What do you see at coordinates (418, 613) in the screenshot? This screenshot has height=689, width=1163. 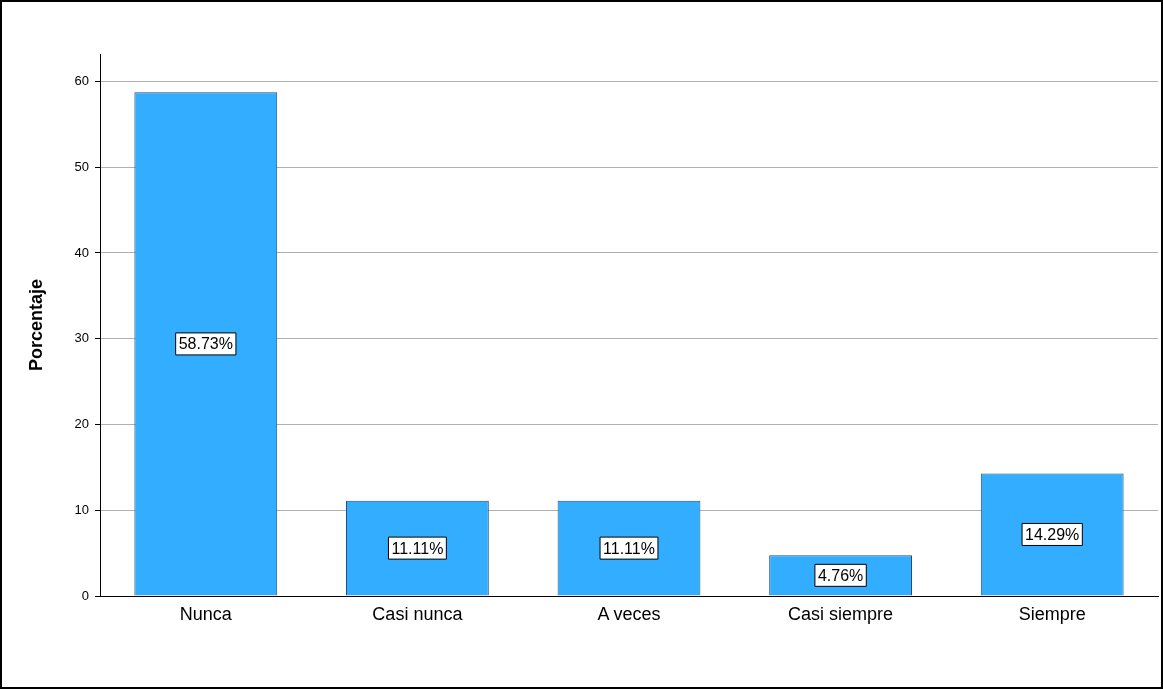 I see `x-tick-label: Casi nunca` at bounding box center [418, 613].